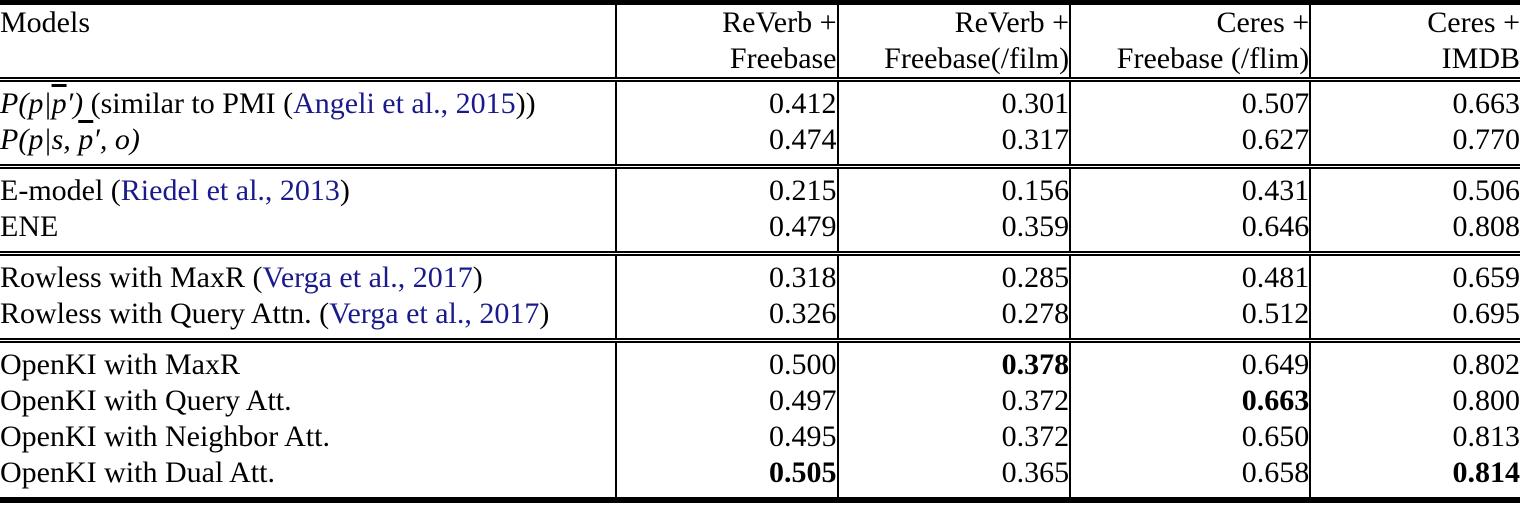 The image size is (1520, 516). What do you see at coordinates (1191, 477) in the screenshot?
I see `metric-value: 0.658` at bounding box center [1191, 477].